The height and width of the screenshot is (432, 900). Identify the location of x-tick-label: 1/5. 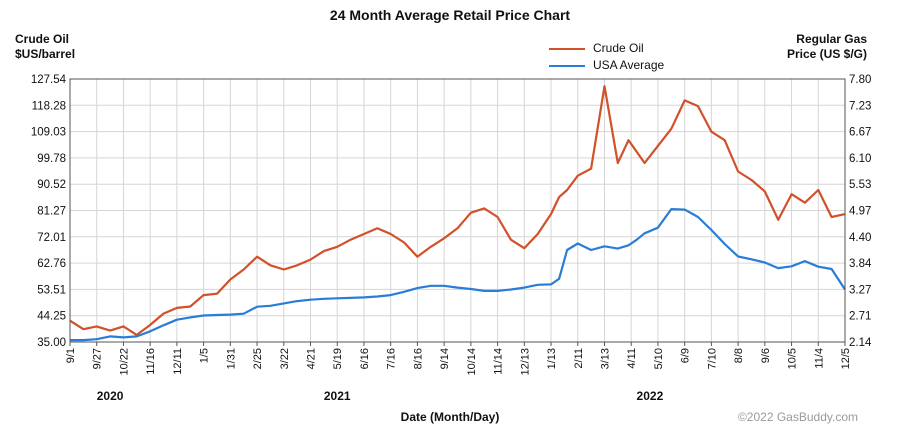
(205, 355).